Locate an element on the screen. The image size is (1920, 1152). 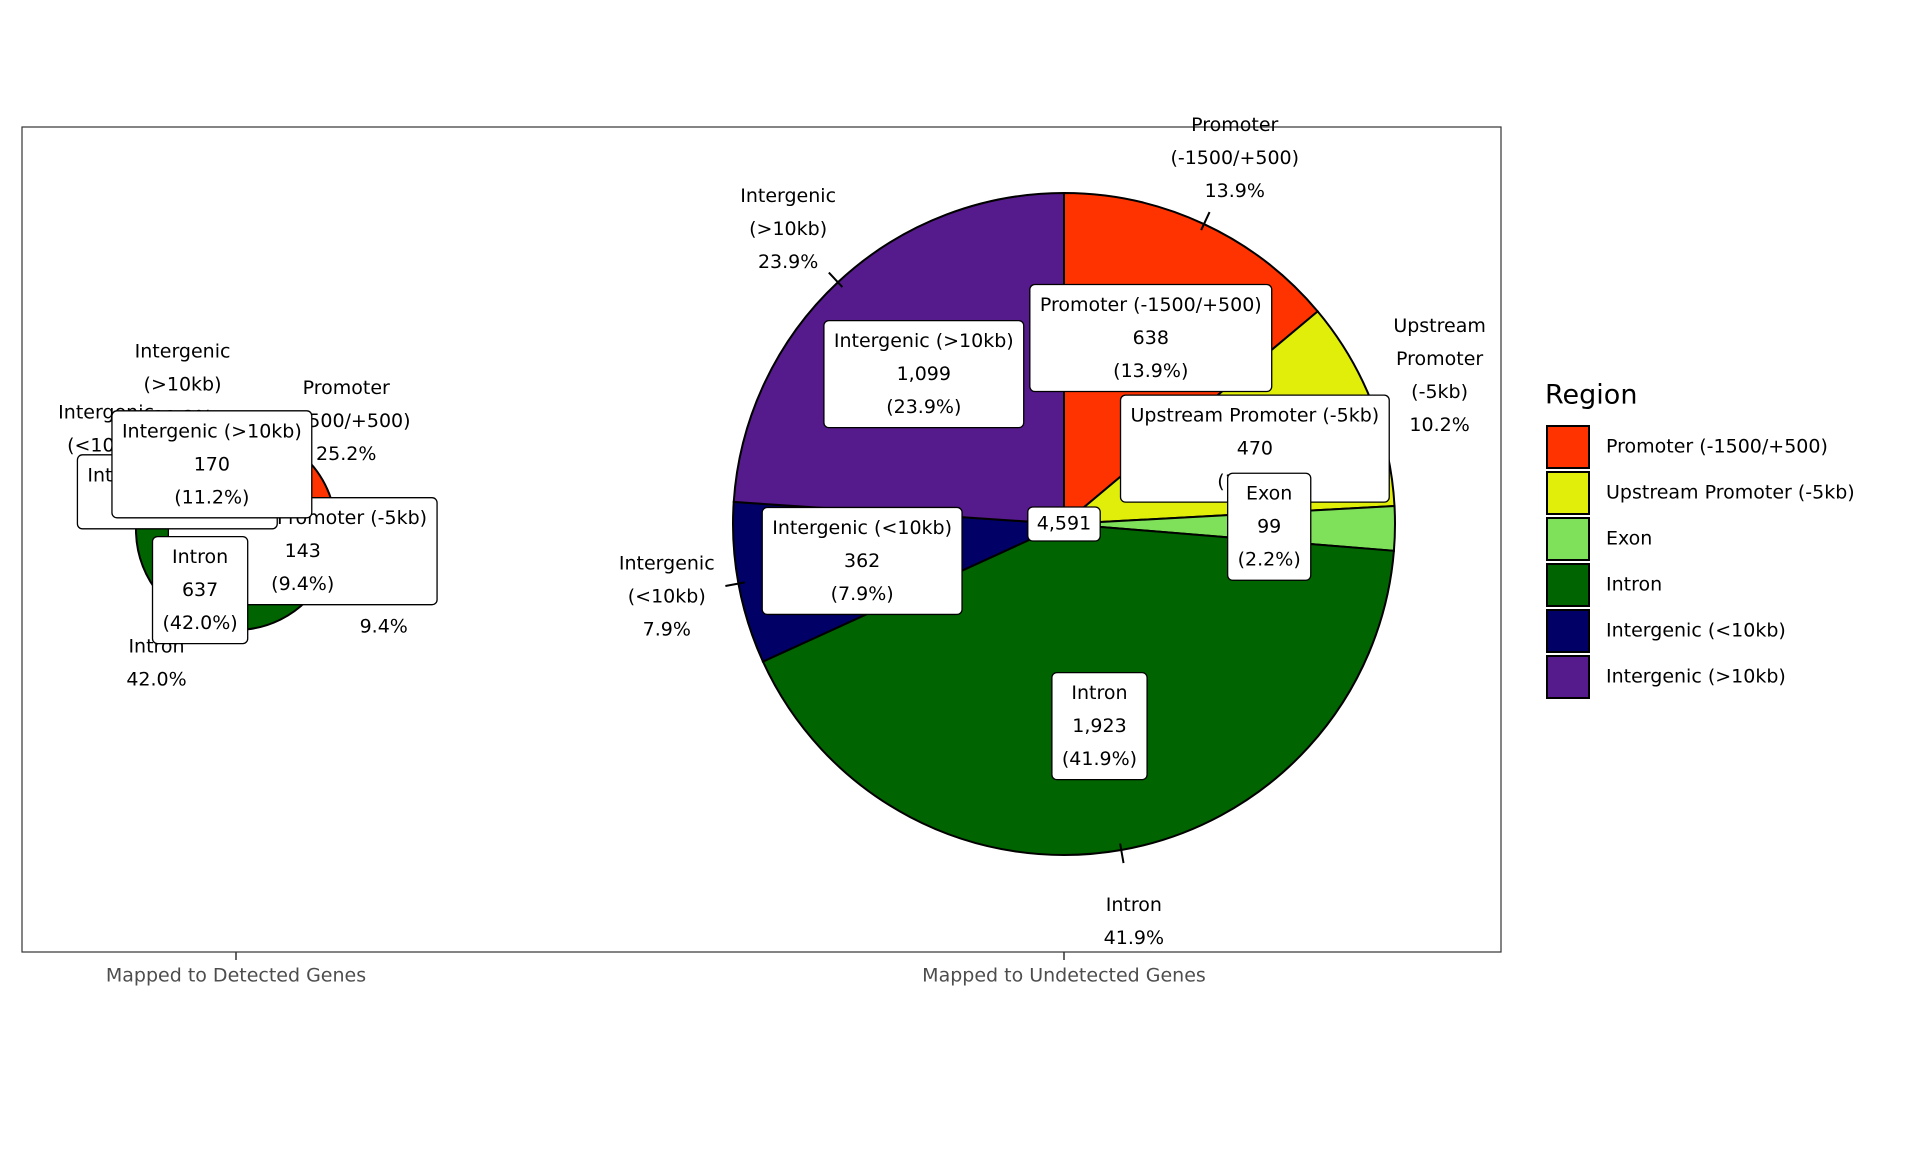
box-label-text: (11.2%) is located at coordinates (211, 497).